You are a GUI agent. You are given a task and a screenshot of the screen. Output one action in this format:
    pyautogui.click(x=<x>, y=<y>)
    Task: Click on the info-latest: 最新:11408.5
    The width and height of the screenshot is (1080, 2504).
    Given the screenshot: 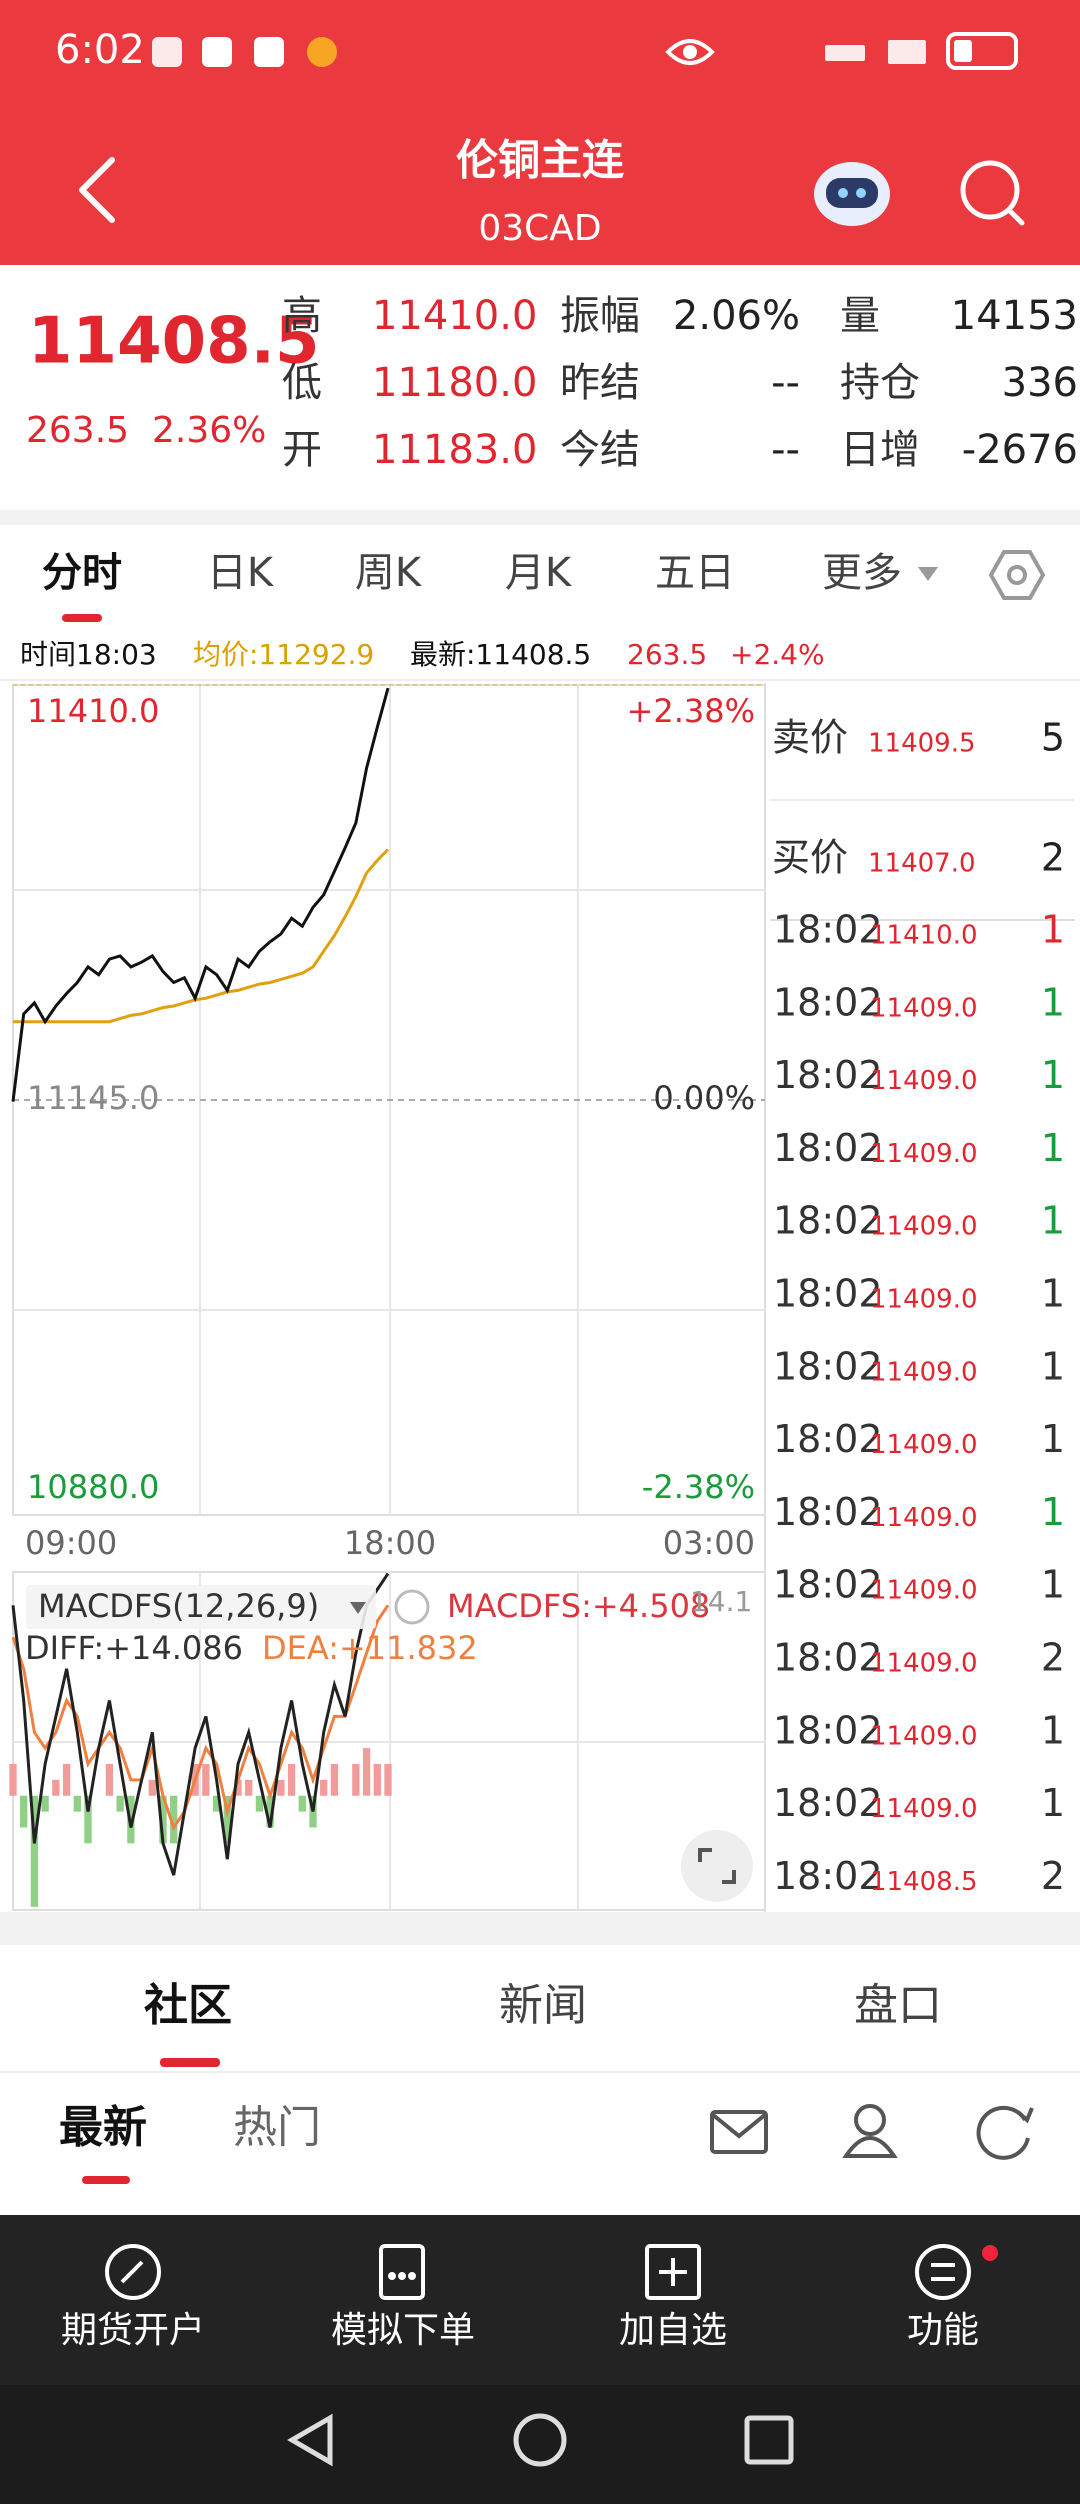 What is the action you would take?
    pyautogui.click(x=500, y=654)
    